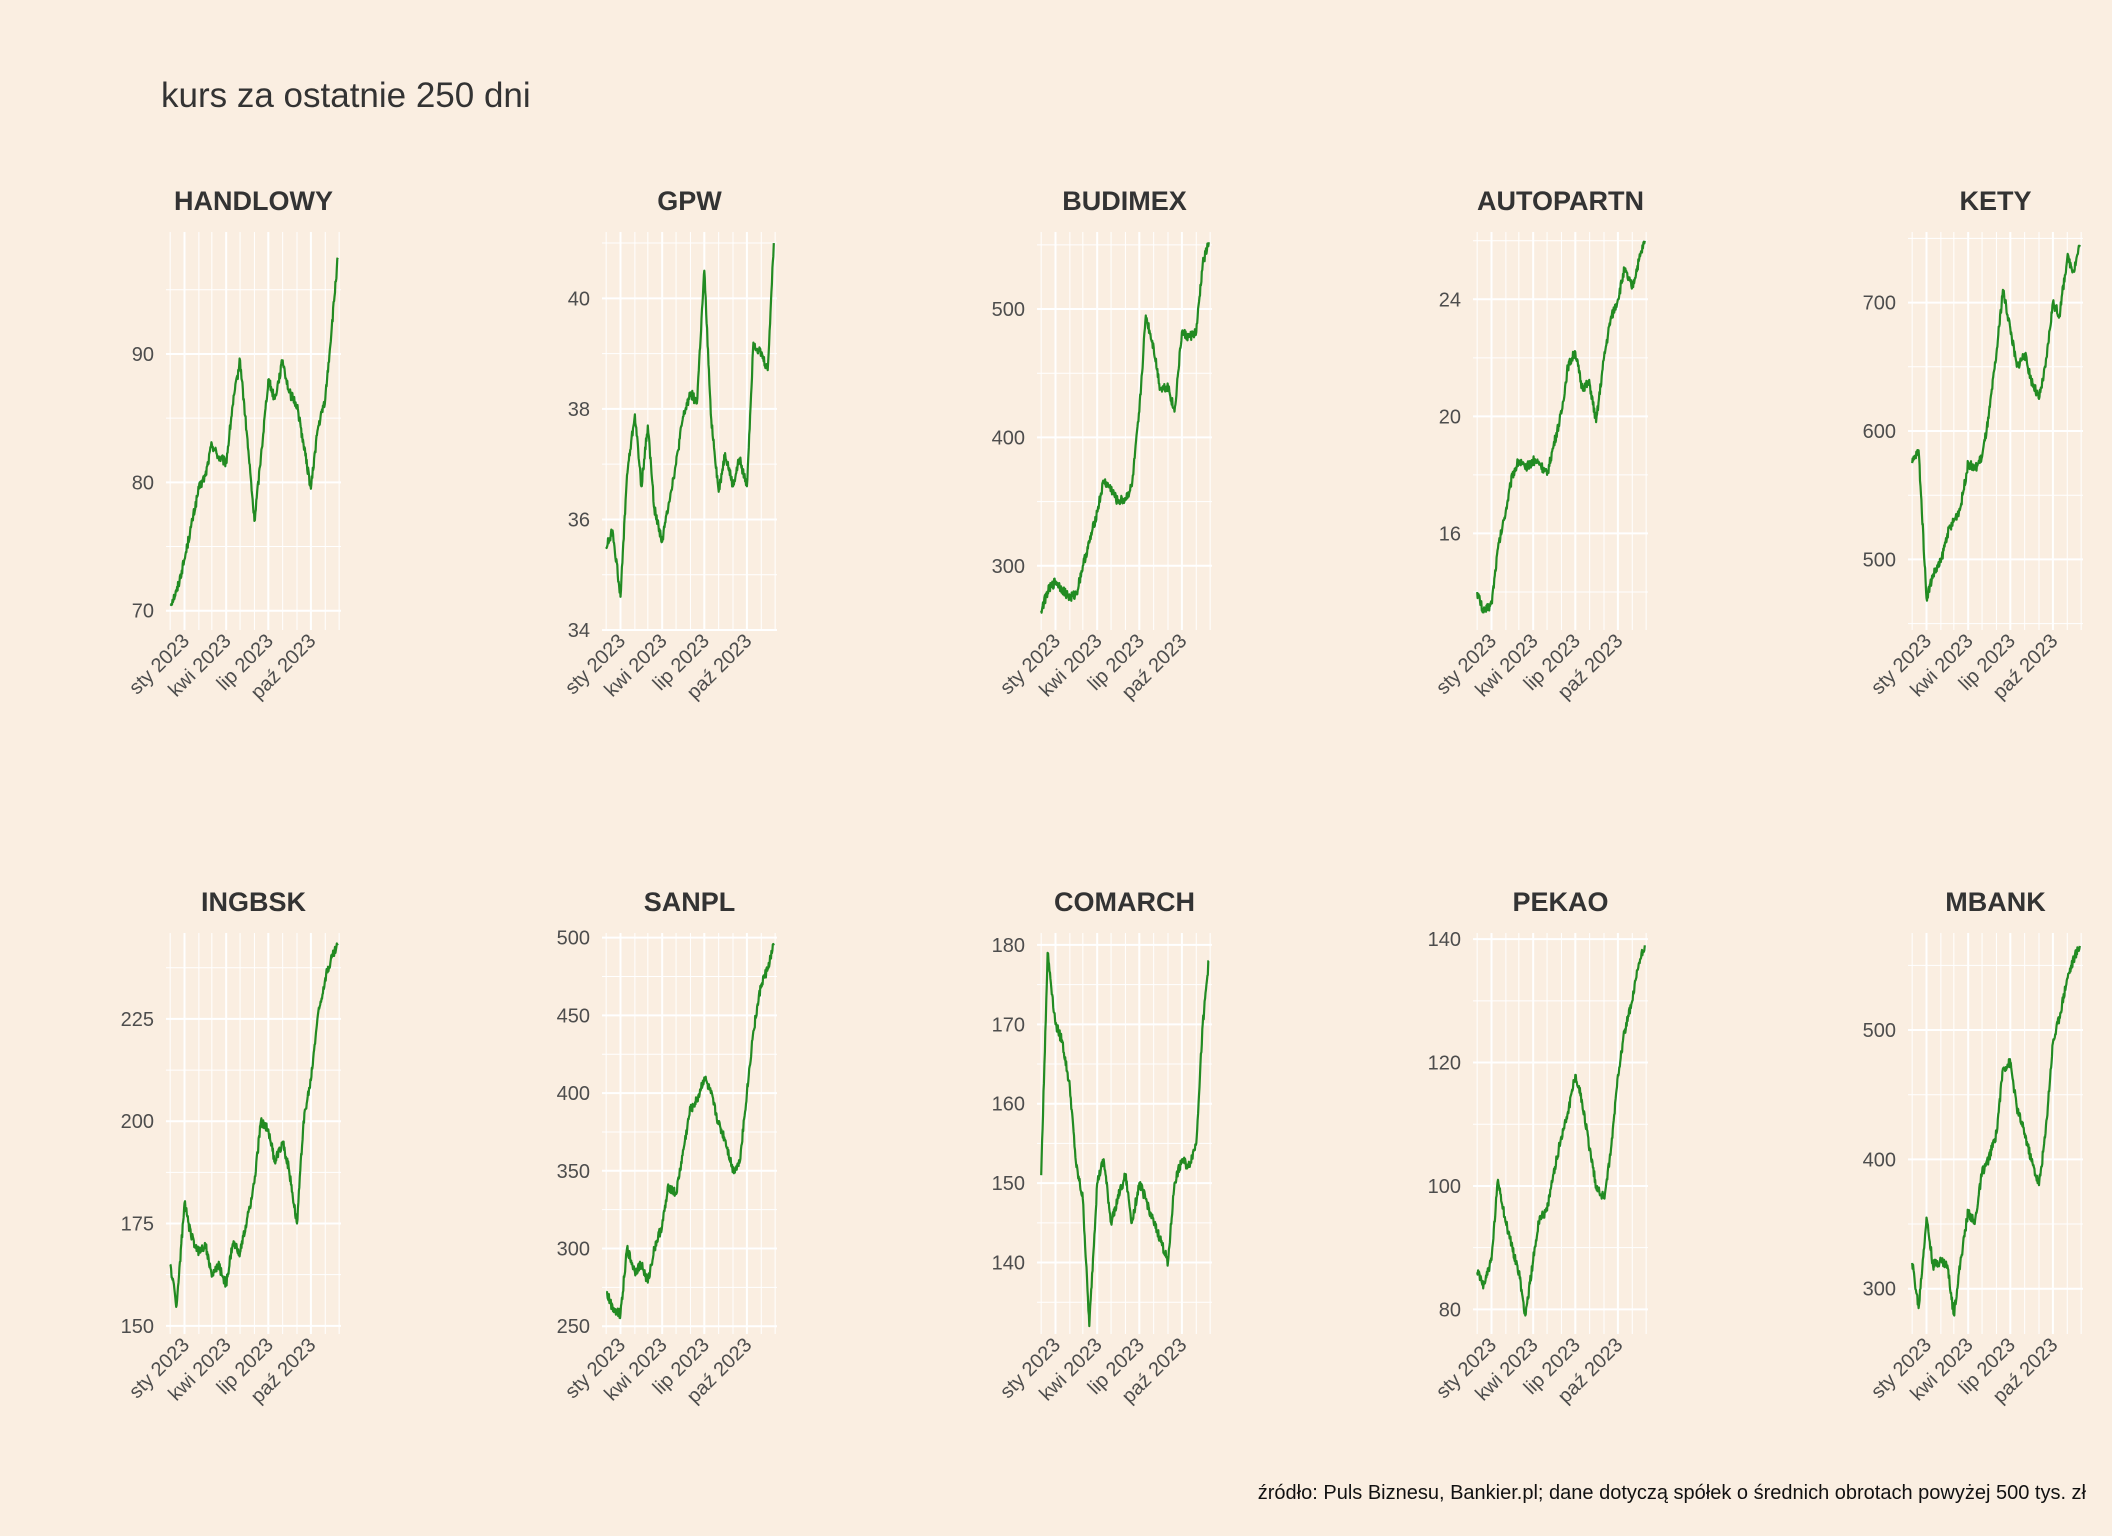 The width and height of the screenshot is (2112, 1536). I want to click on y-tick-label: 600, so click(1879, 432).